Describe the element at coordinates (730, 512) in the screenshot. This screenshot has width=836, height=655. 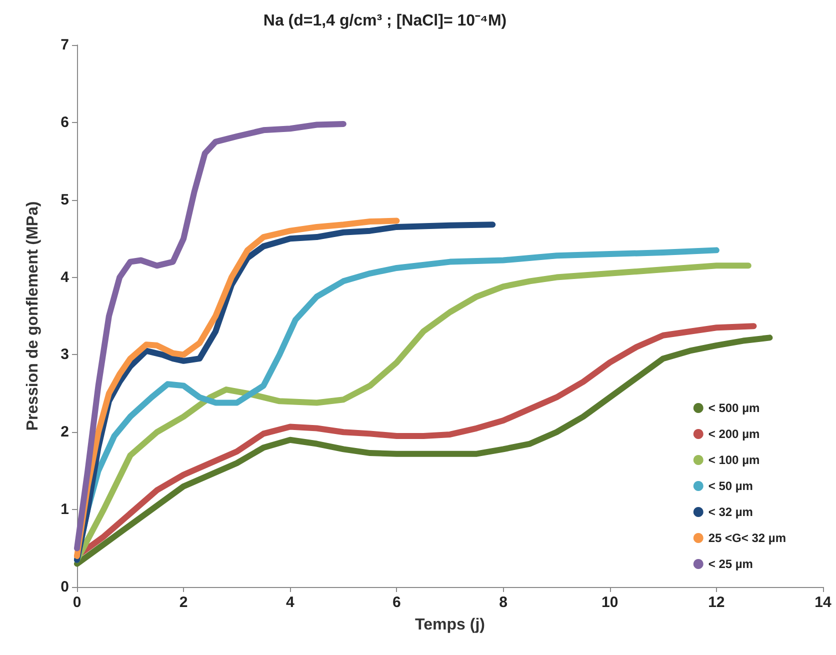
I see `legend-label: < 32 µm` at that location.